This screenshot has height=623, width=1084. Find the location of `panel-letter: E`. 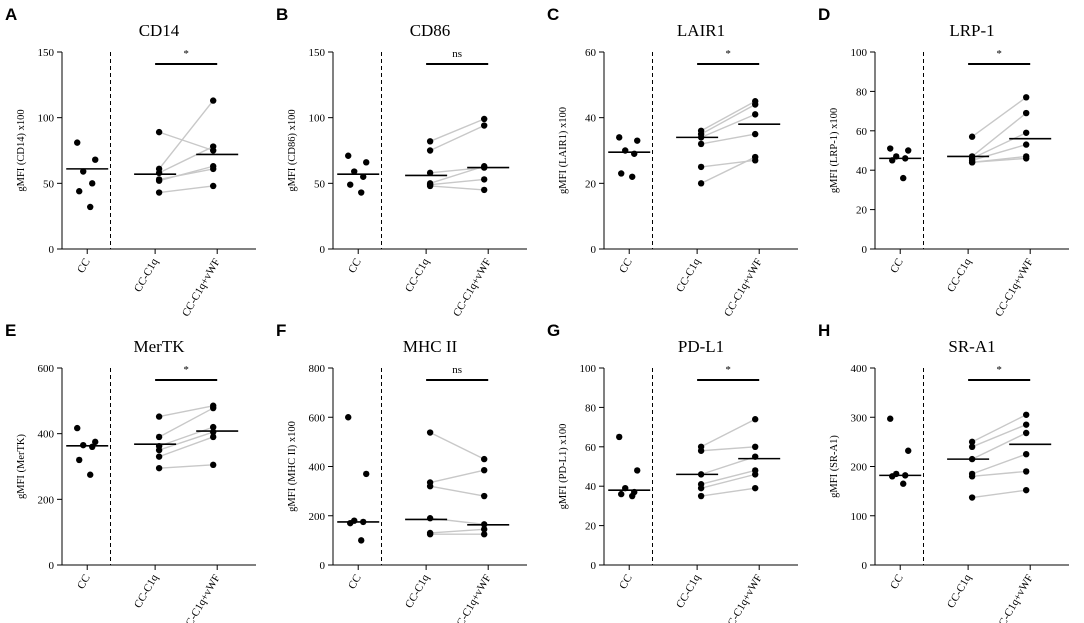

panel-letter: E is located at coordinates (10, 330).